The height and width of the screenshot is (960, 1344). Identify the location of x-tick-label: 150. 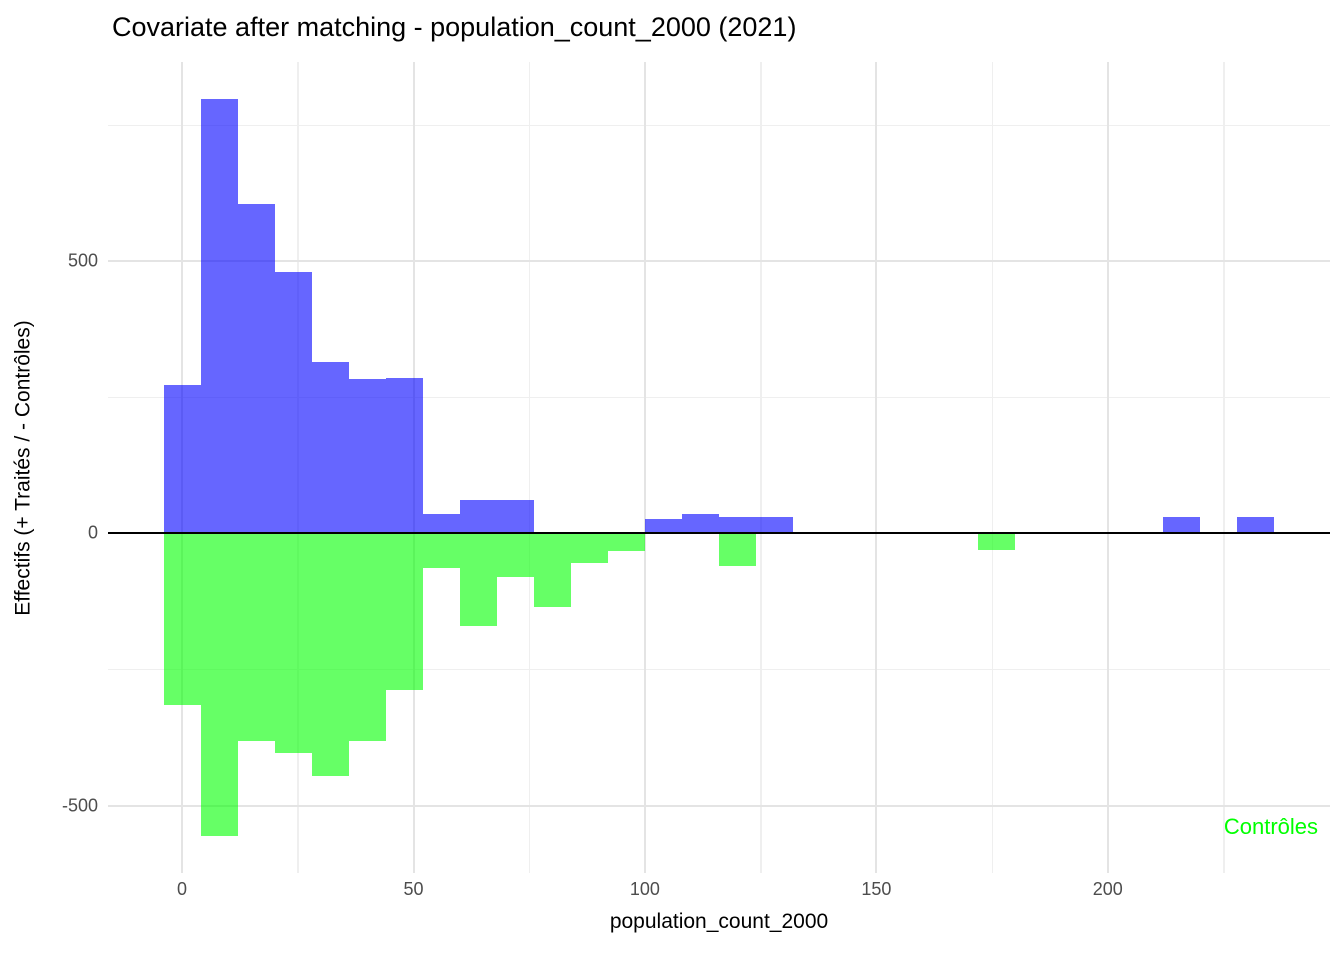
(876, 889).